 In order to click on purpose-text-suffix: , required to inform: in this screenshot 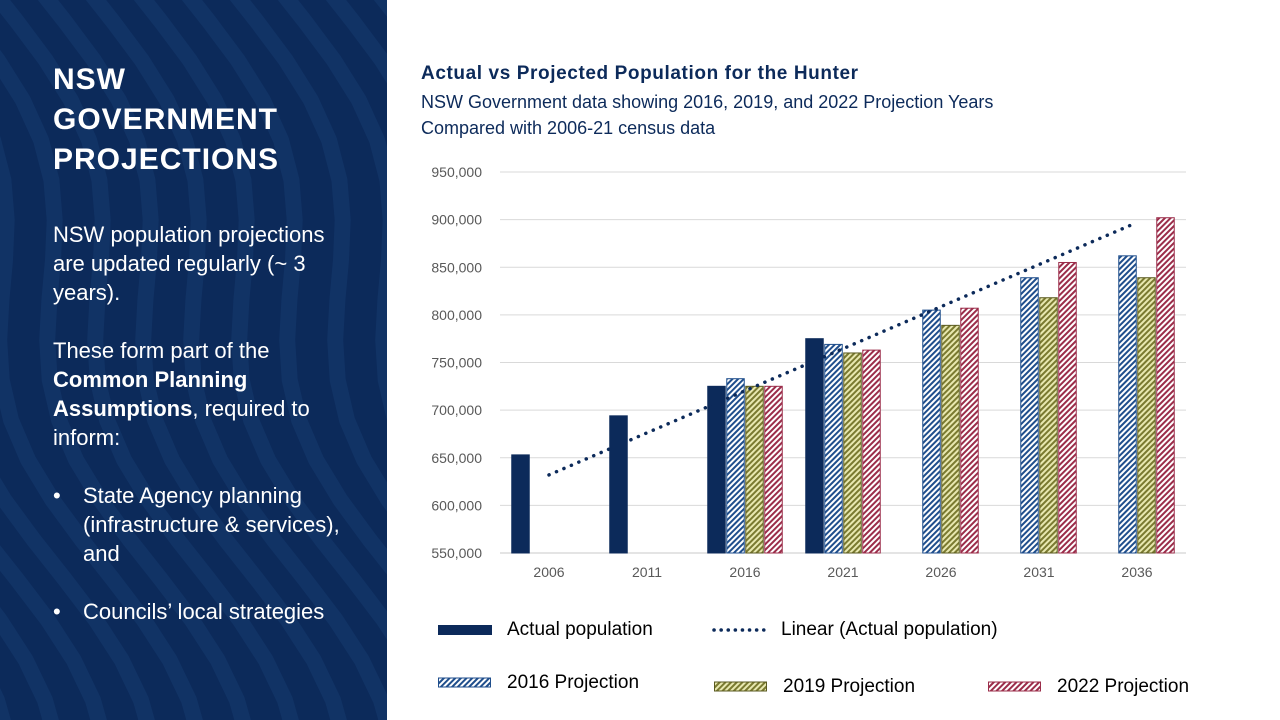, I will do `click(181, 423)`.